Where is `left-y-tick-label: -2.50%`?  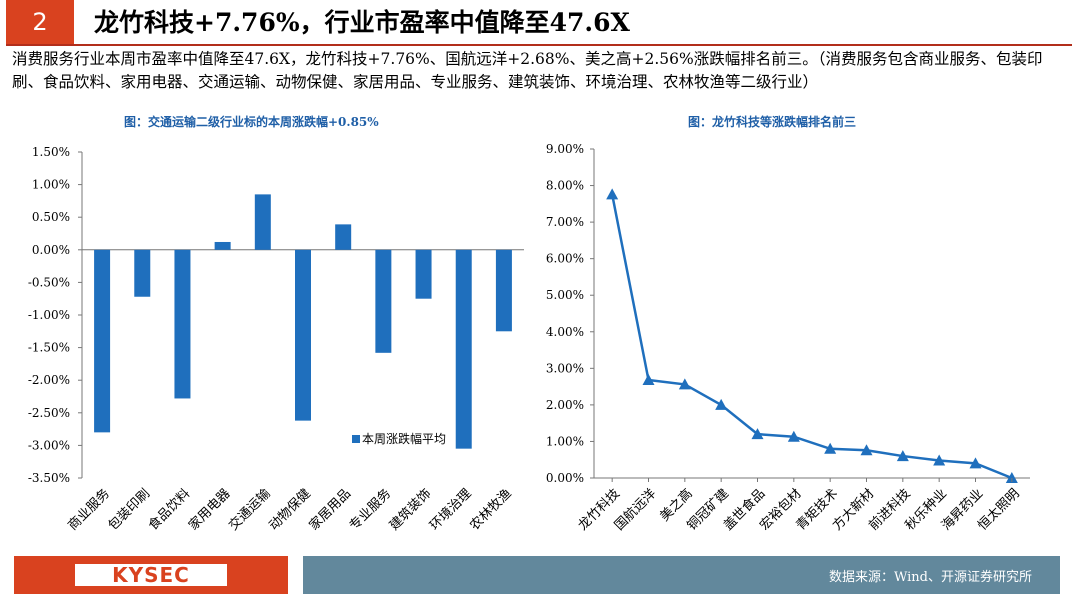 left-y-tick-label: -2.50% is located at coordinates (49, 413).